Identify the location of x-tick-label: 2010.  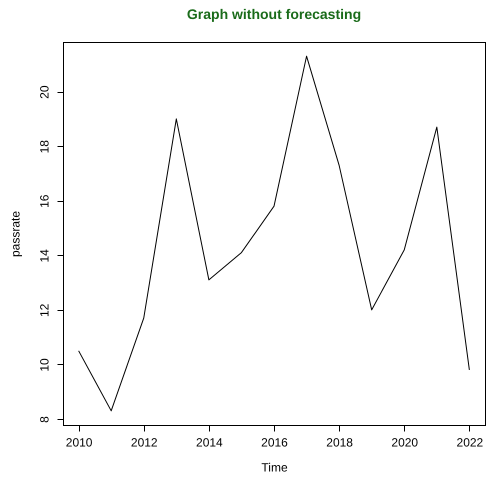
(79, 443).